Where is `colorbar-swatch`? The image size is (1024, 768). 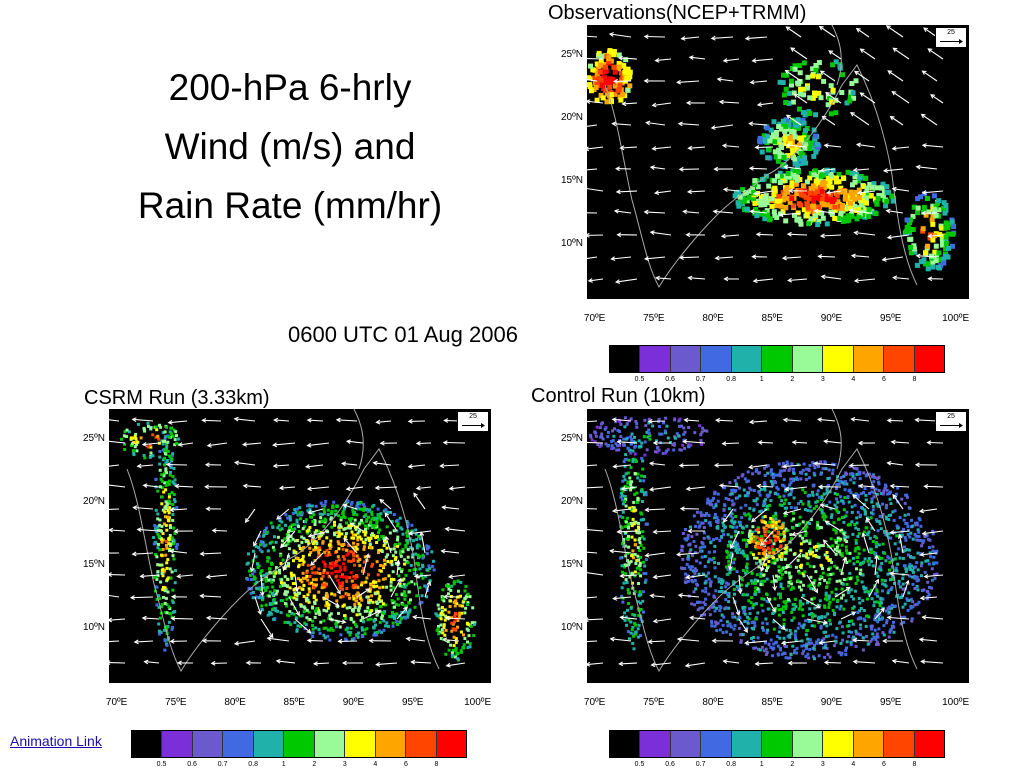 colorbar-swatch is located at coordinates (177, 744).